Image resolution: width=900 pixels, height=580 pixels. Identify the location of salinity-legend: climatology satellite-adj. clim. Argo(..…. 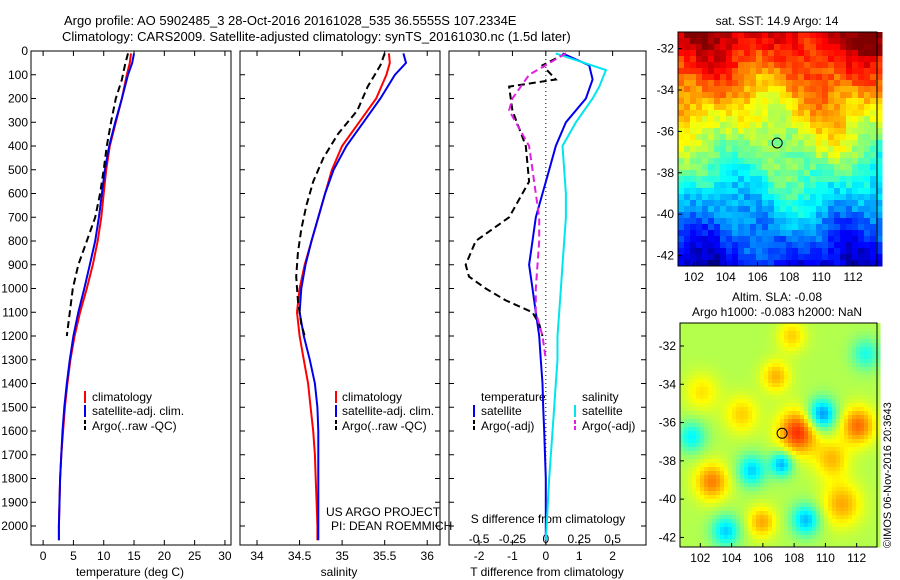
(384, 411).